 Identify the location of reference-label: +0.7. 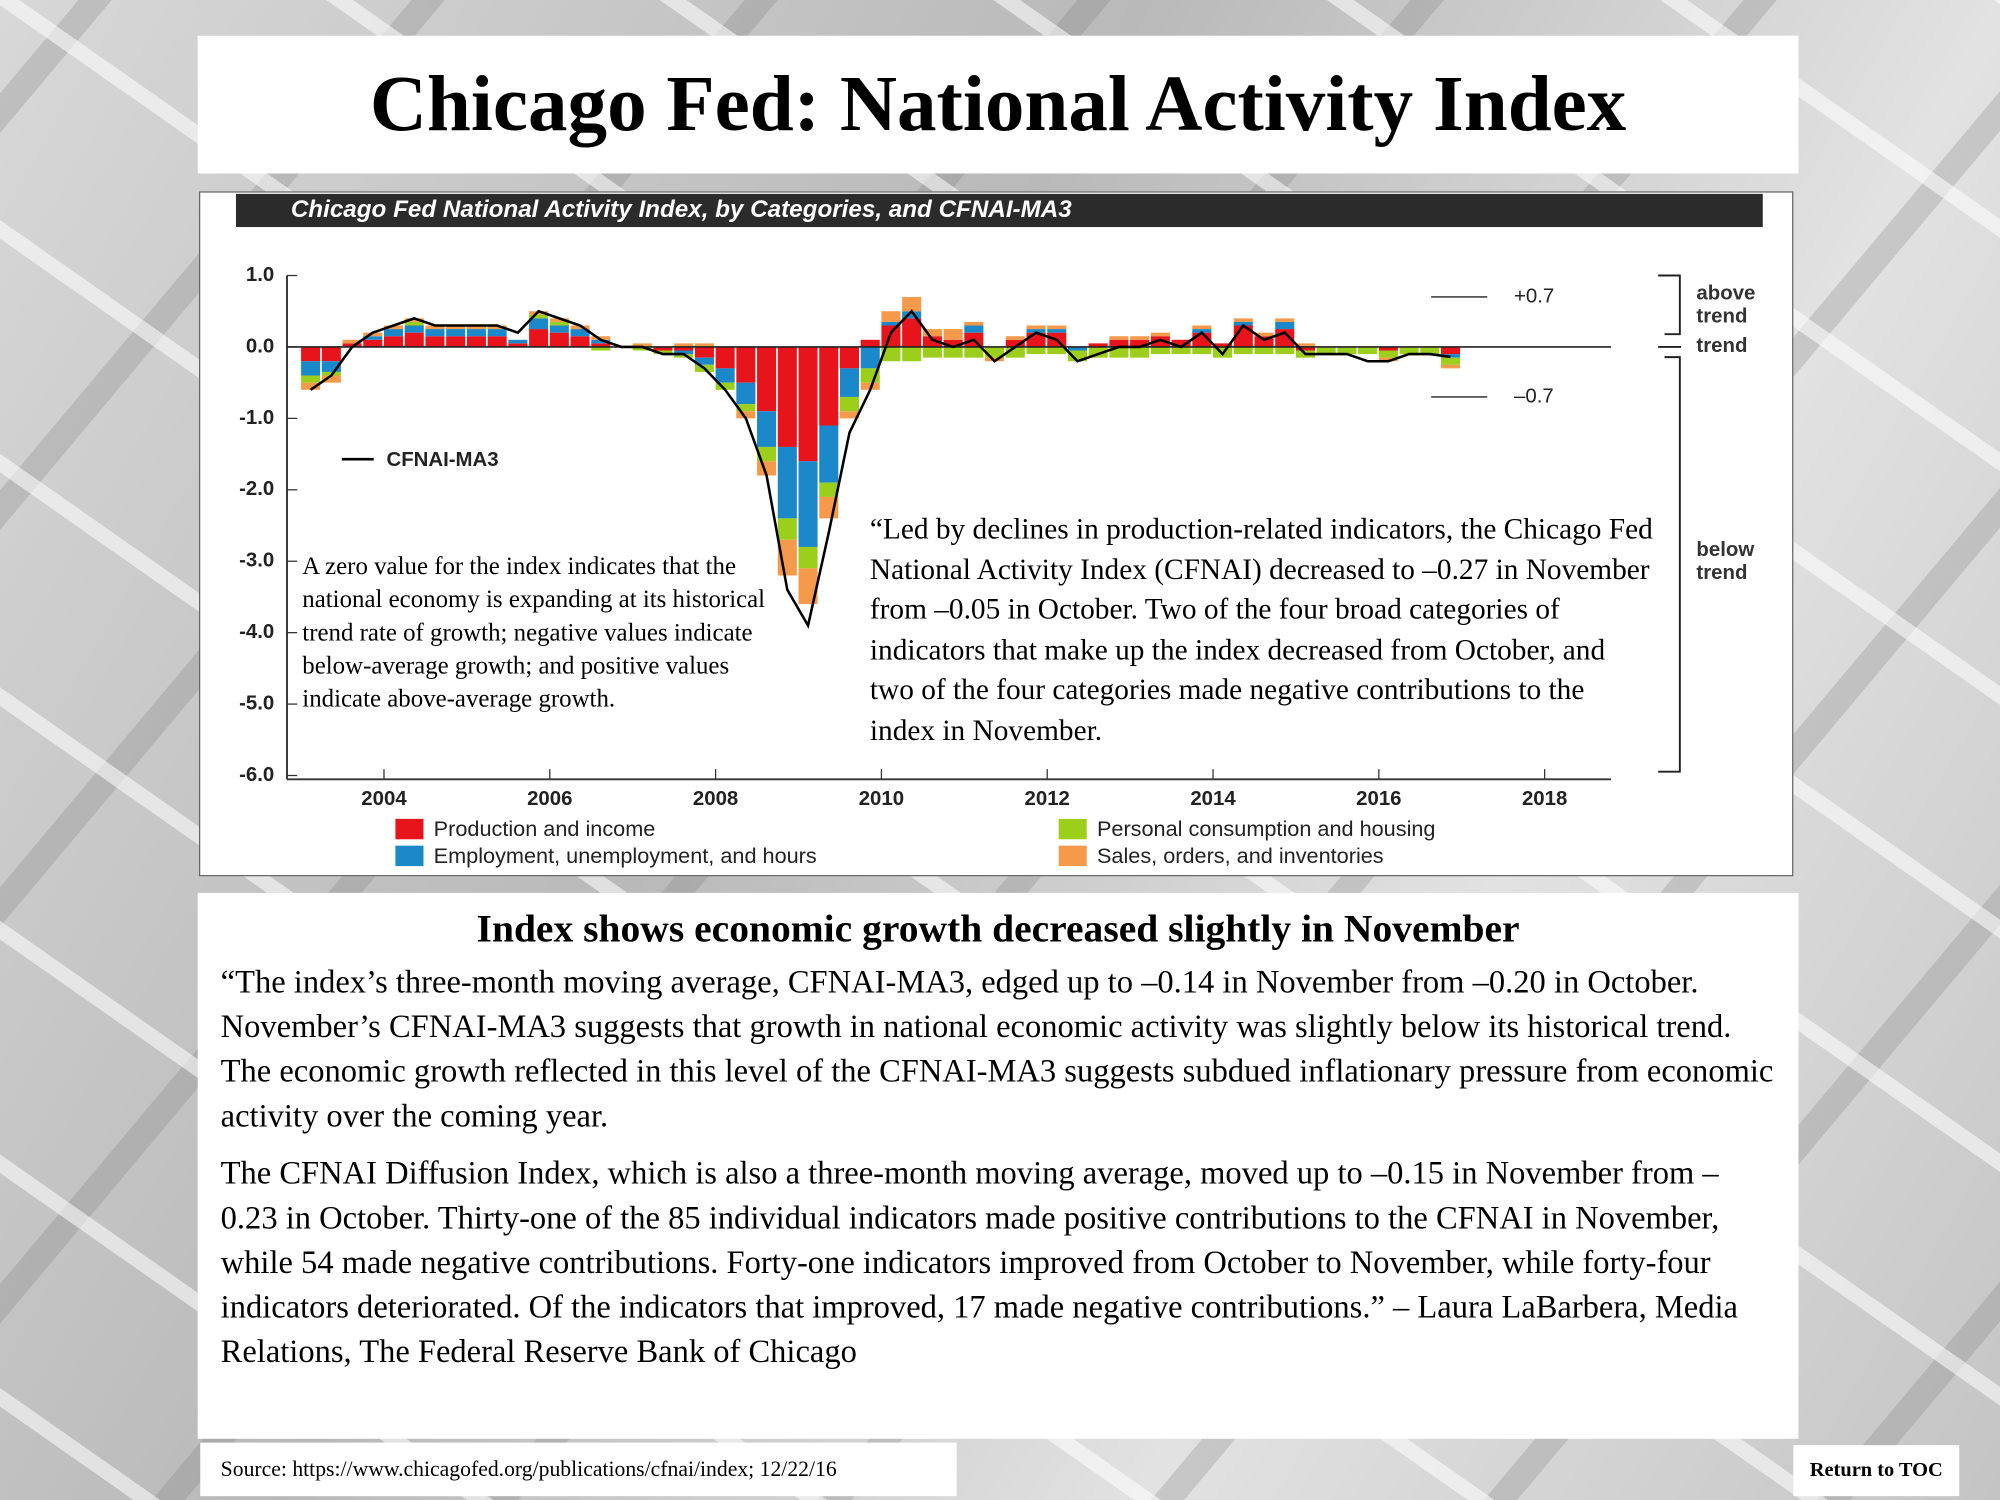
(1534, 296).